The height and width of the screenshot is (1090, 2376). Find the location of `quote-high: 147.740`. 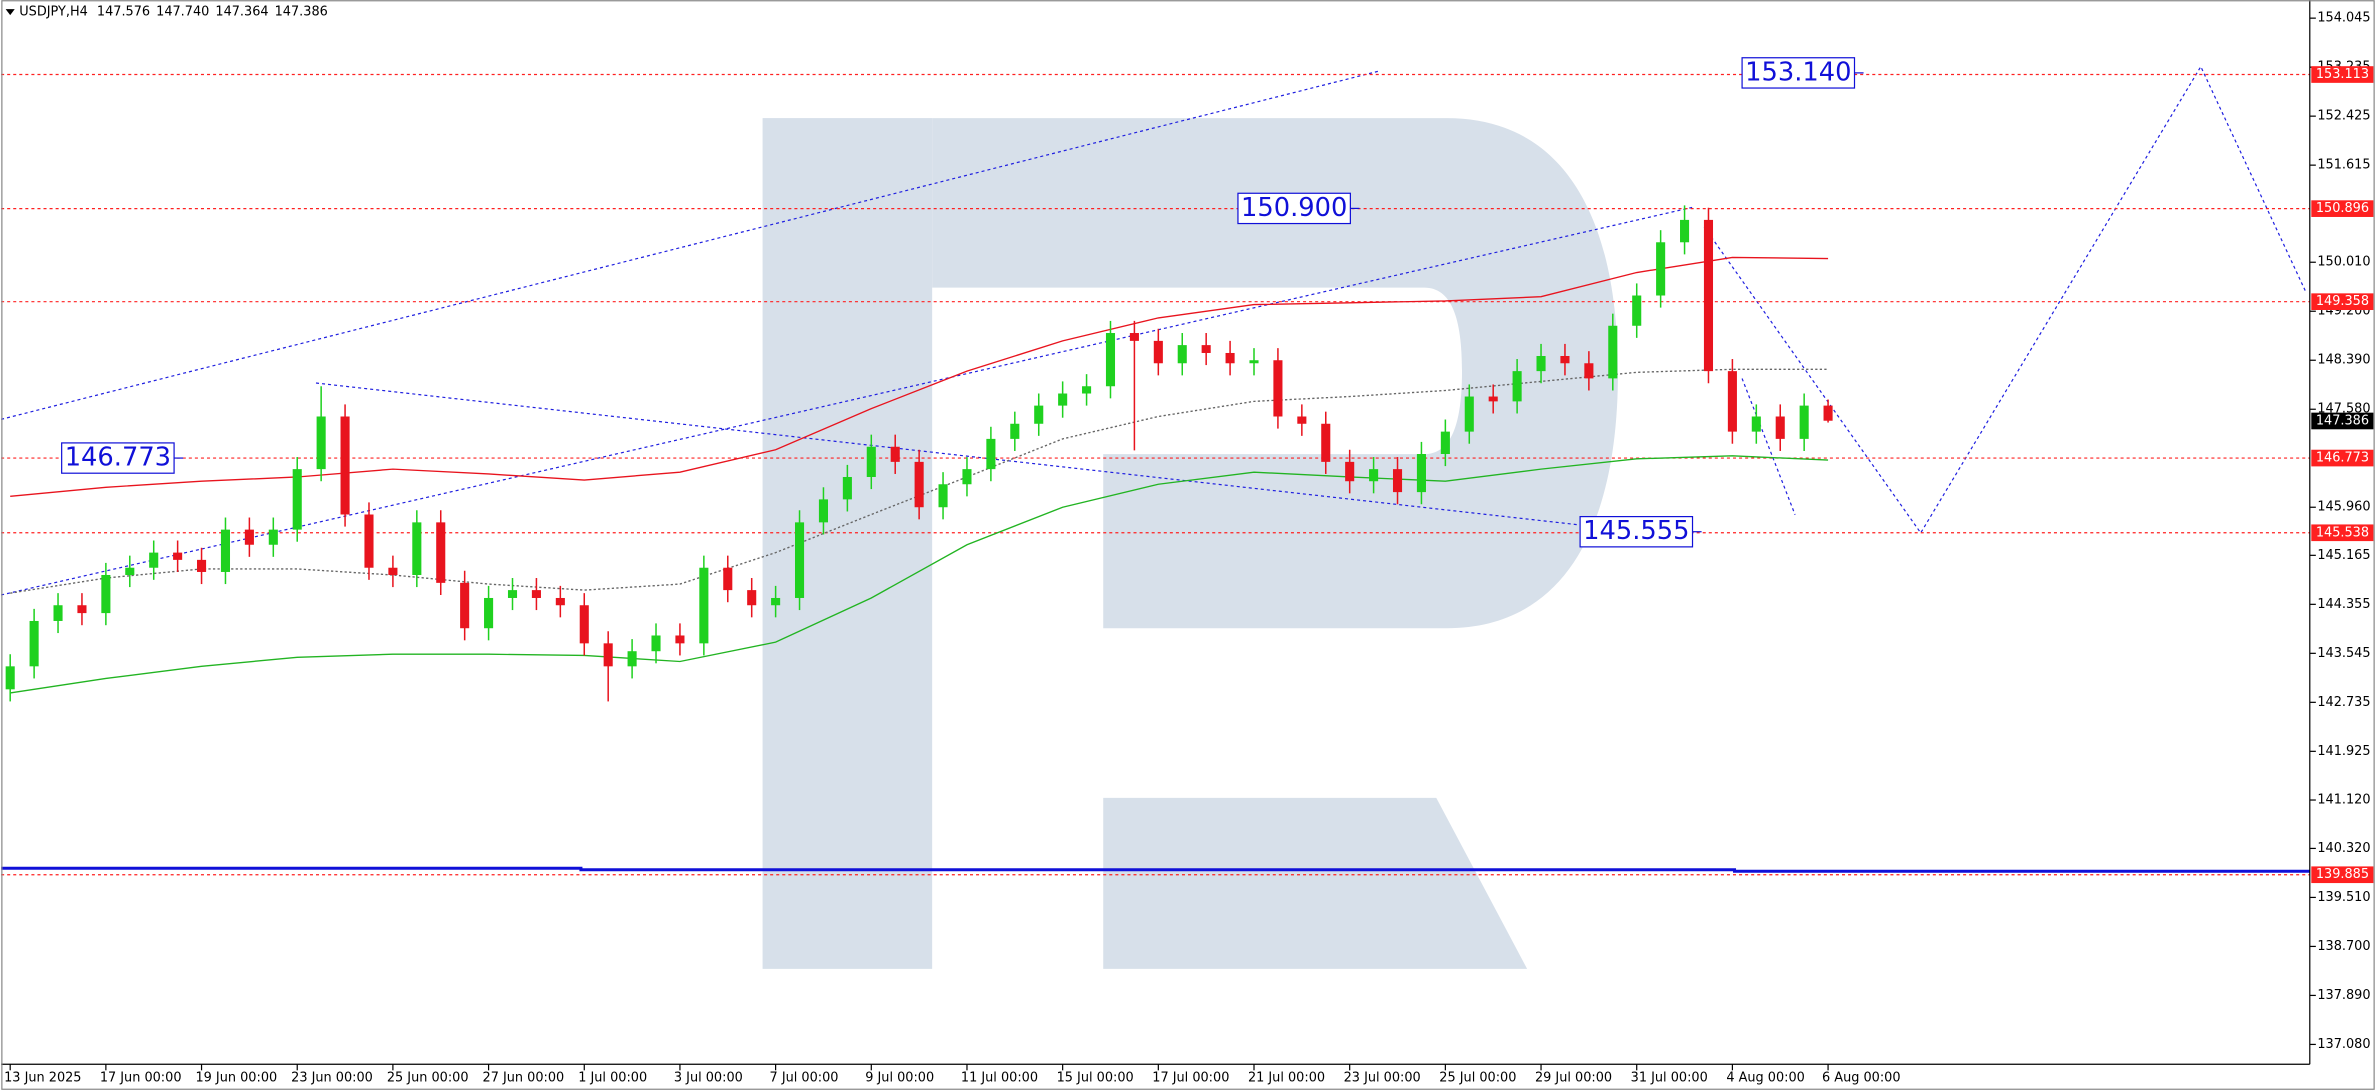

quote-high: 147.740 is located at coordinates (182, 12).